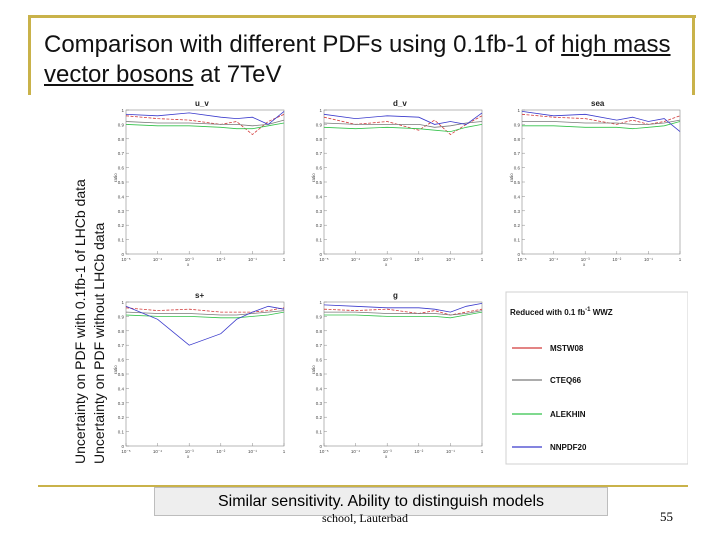 The height and width of the screenshot is (540, 720). Describe the element at coordinates (566, 380) in the screenshot. I see `legend-label-cteq66: CTEQ66` at that location.